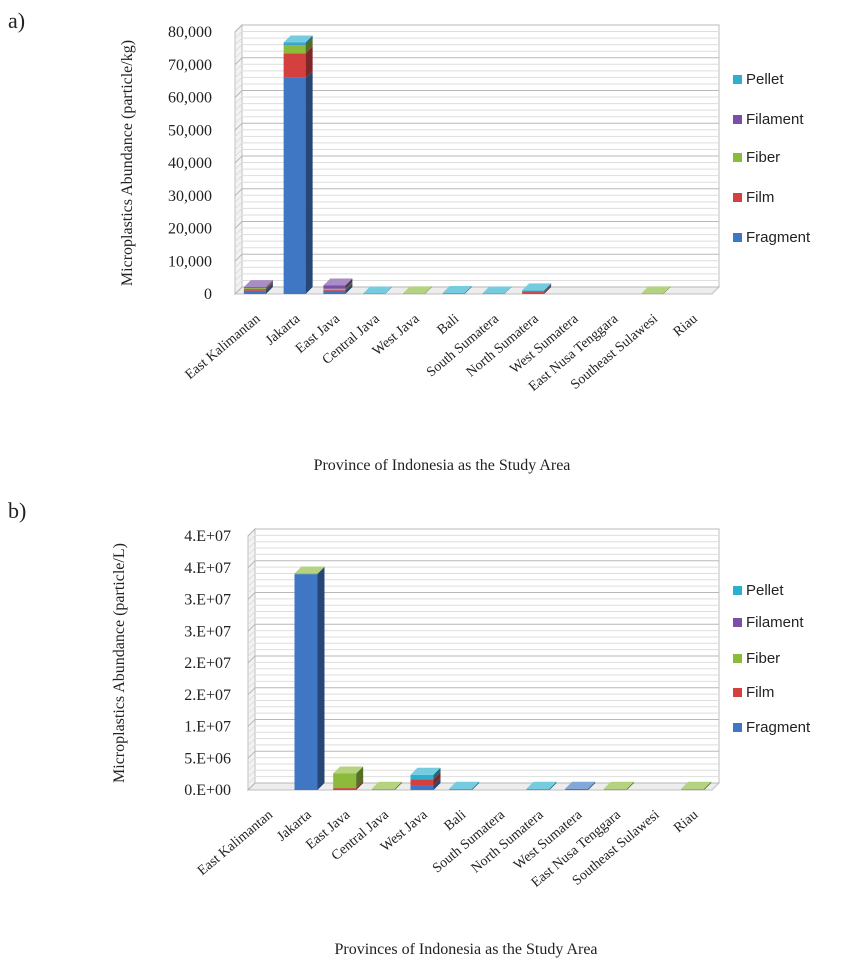 The height and width of the screenshot is (967, 851). Describe the element at coordinates (207, 631) in the screenshot. I see `y-tick-label: 3.E+07` at that location.